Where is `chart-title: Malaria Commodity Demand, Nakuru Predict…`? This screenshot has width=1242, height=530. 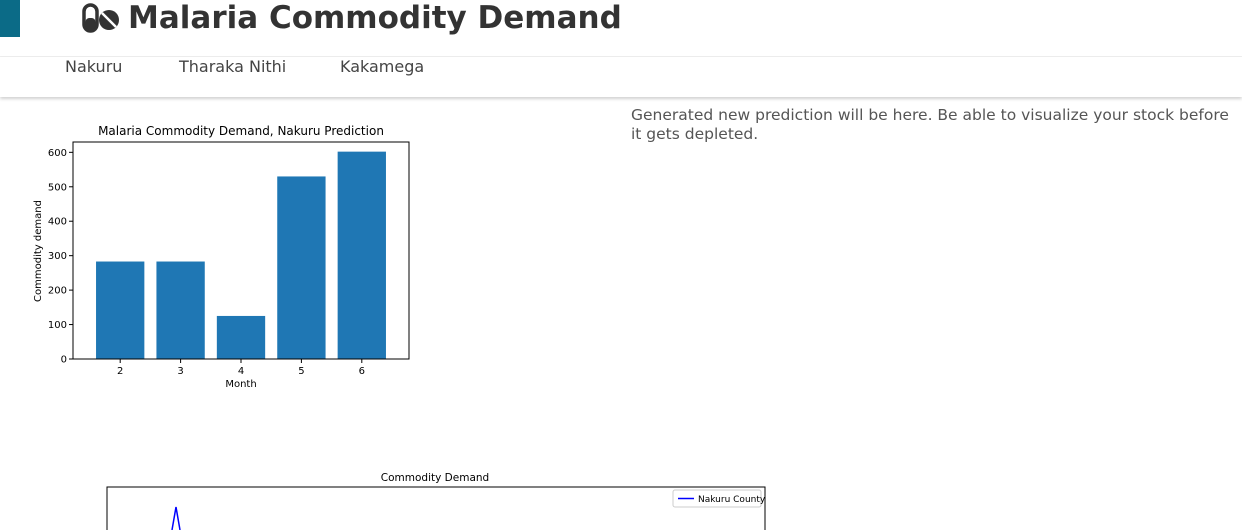
chart-title: Malaria Commodity Demand, Nakuru Predict… is located at coordinates (241, 131).